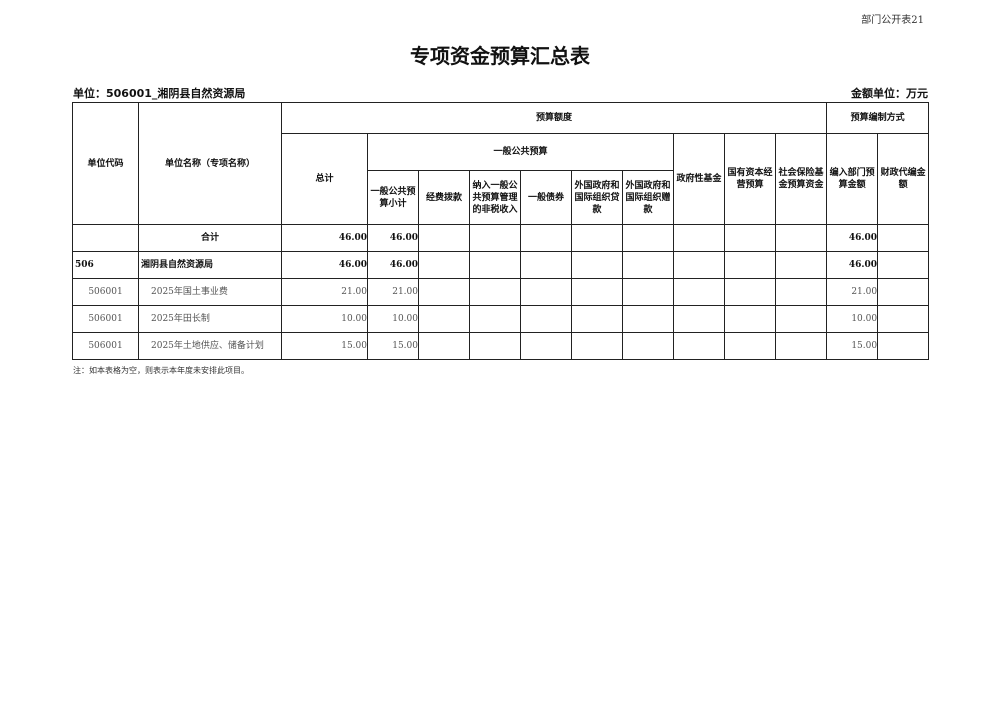 The height and width of the screenshot is (706, 1000). What do you see at coordinates (159, 93) in the screenshot?
I see `unit-label: 单位：506001_湘阴县自然资源局` at bounding box center [159, 93].